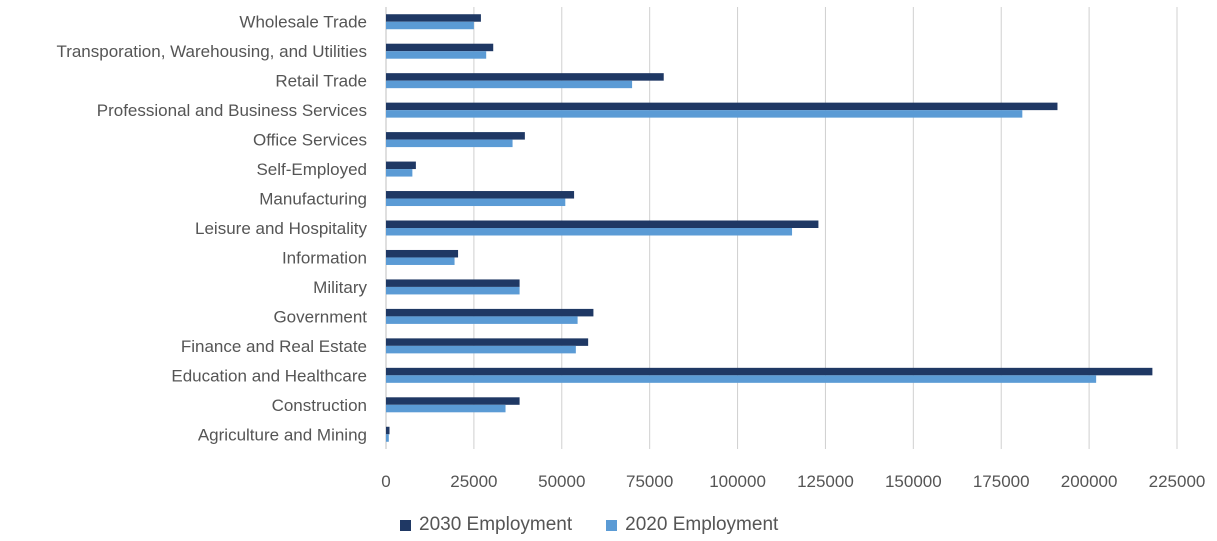  I want to click on legend-label-2020: 2020 Employment, so click(702, 524).